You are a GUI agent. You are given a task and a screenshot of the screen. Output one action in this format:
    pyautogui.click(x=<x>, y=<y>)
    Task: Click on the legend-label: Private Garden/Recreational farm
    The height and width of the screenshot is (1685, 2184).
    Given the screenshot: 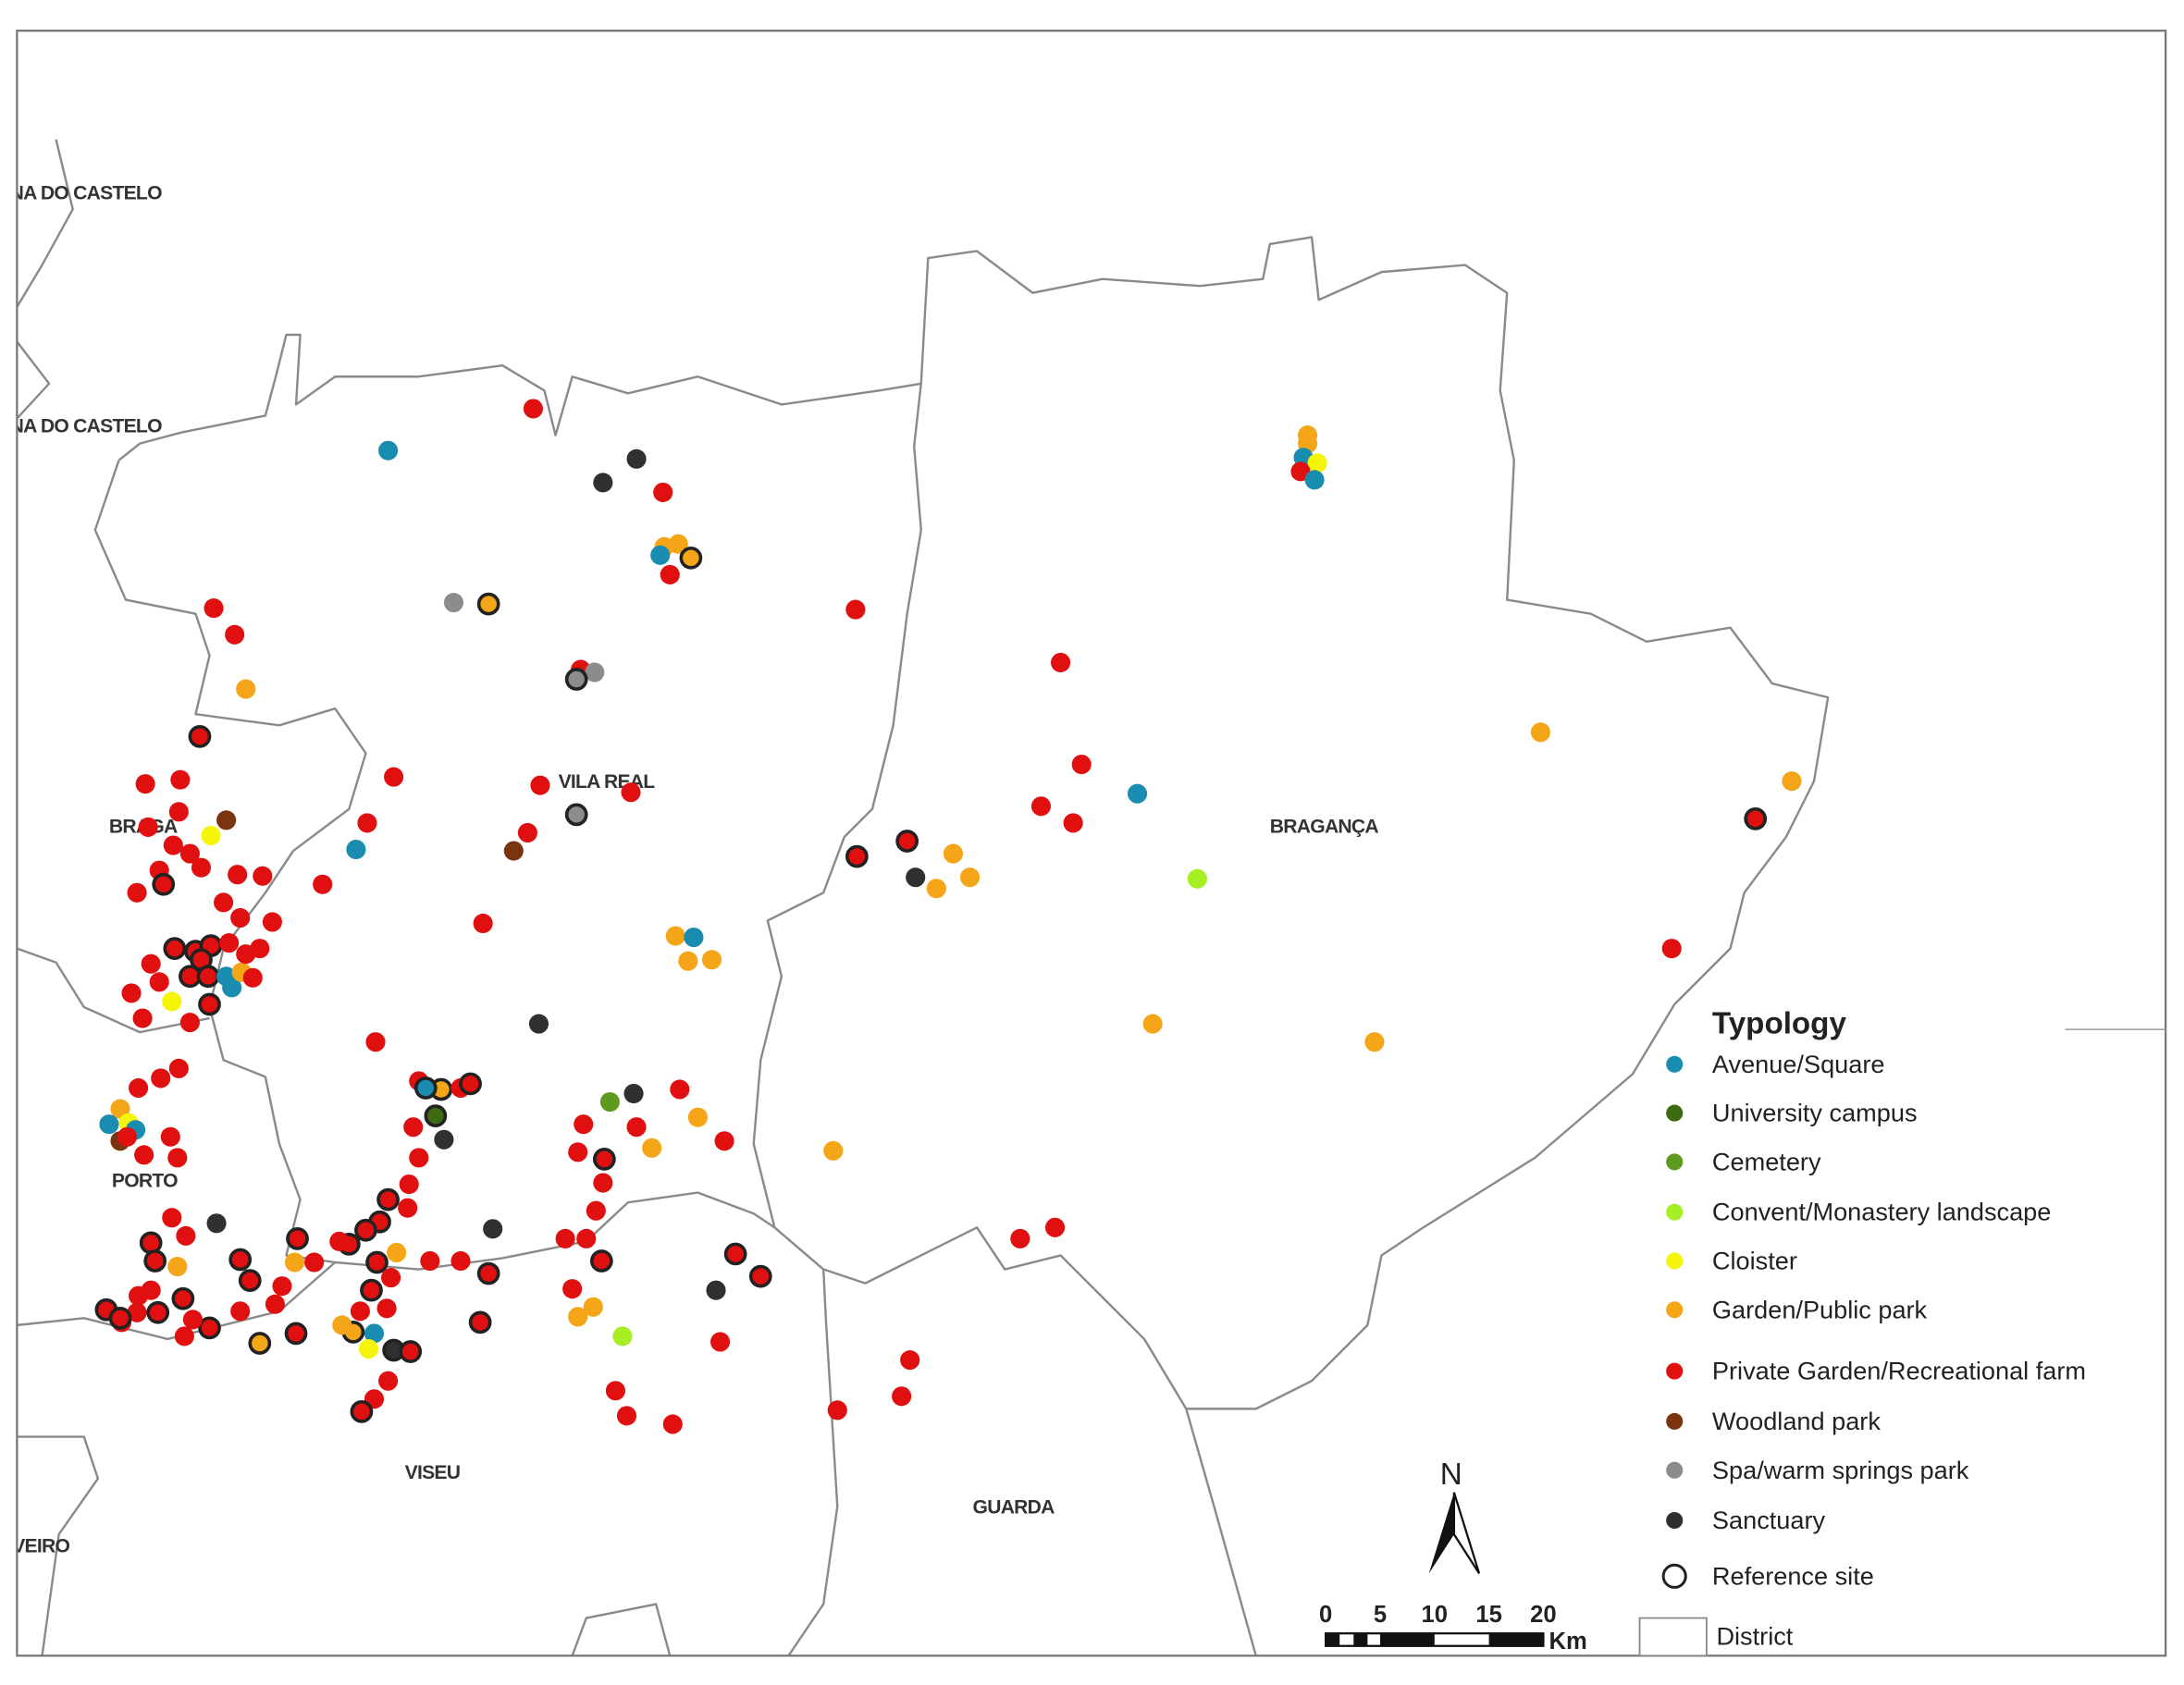 What is the action you would take?
    pyautogui.click(x=1899, y=1371)
    